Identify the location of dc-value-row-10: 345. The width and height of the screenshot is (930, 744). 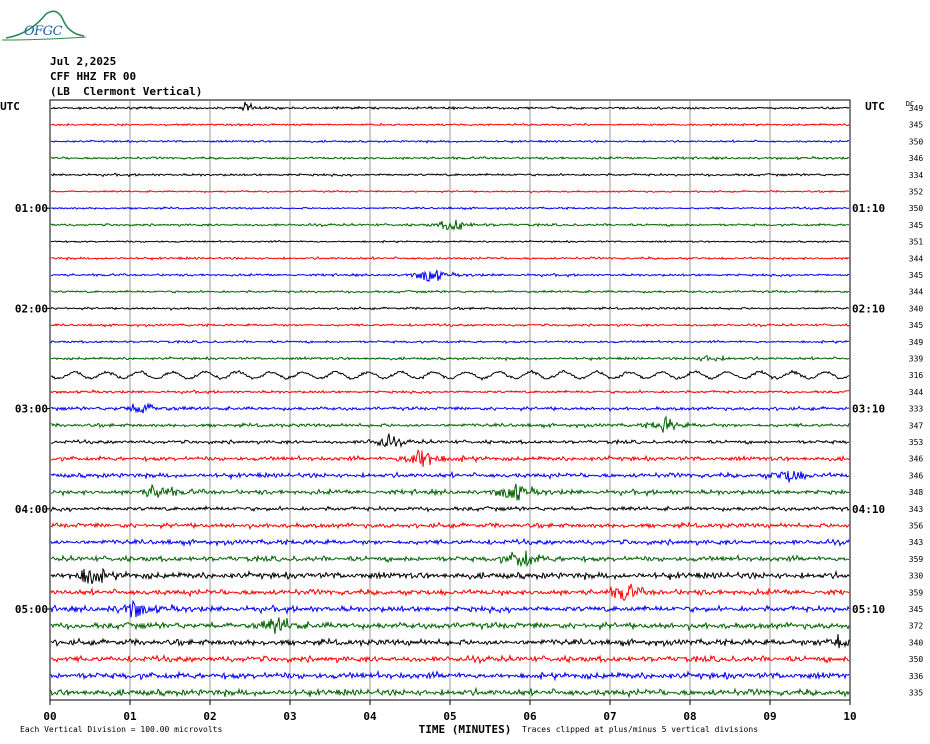
(916, 275).